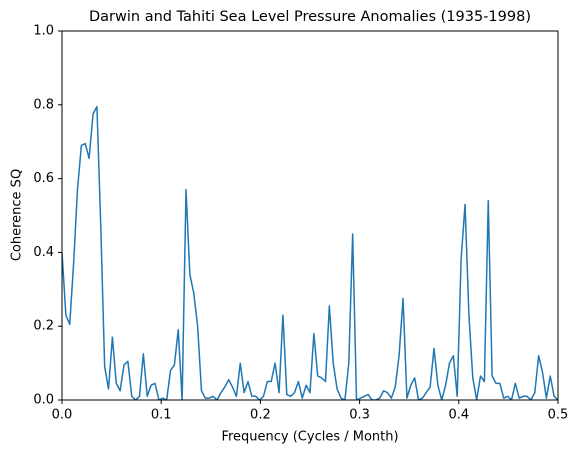  What do you see at coordinates (43, 326) in the screenshot?
I see `y-tick-label: 0.2` at bounding box center [43, 326].